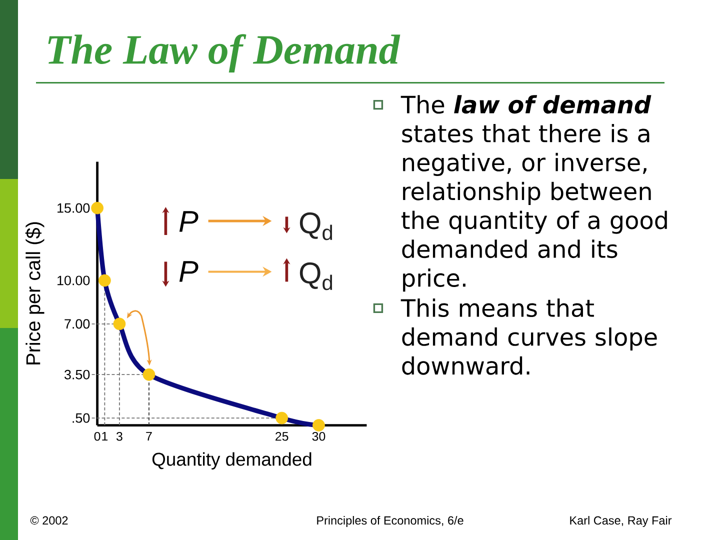 The image size is (720, 540). I want to click on x-tick-label: 1, so click(105, 436).